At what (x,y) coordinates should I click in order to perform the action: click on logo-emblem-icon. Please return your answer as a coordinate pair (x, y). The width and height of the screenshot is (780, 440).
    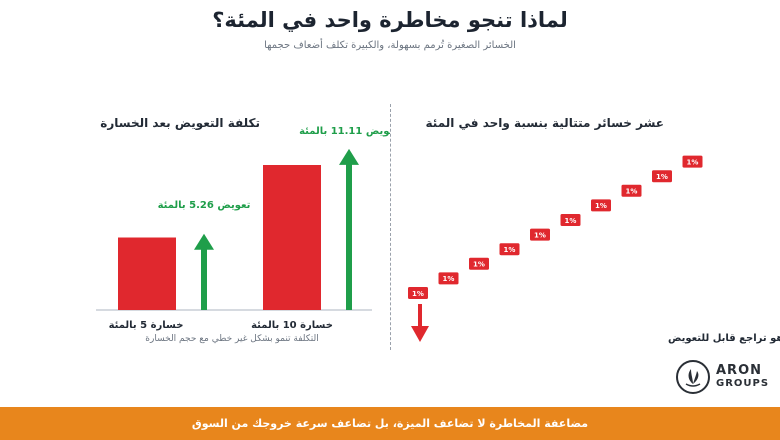
    Looking at the image, I should click on (693, 377).